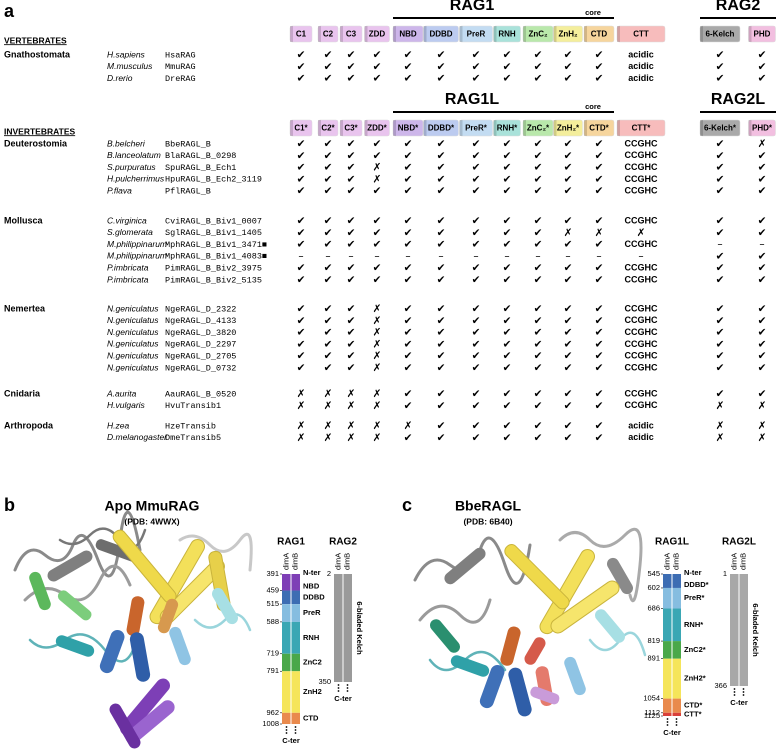  I want to click on domain-label: 6-bladed Kelch, so click(755, 630).